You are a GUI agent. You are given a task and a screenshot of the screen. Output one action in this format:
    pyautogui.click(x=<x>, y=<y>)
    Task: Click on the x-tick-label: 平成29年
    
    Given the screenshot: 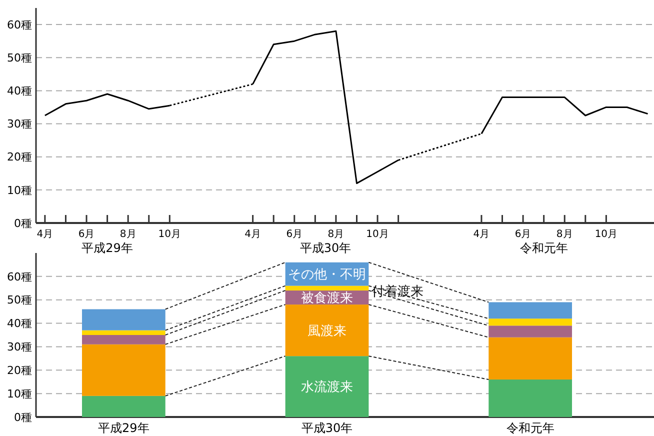 What is the action you would take?
    pyautogui.click(x=124, y=428)
    